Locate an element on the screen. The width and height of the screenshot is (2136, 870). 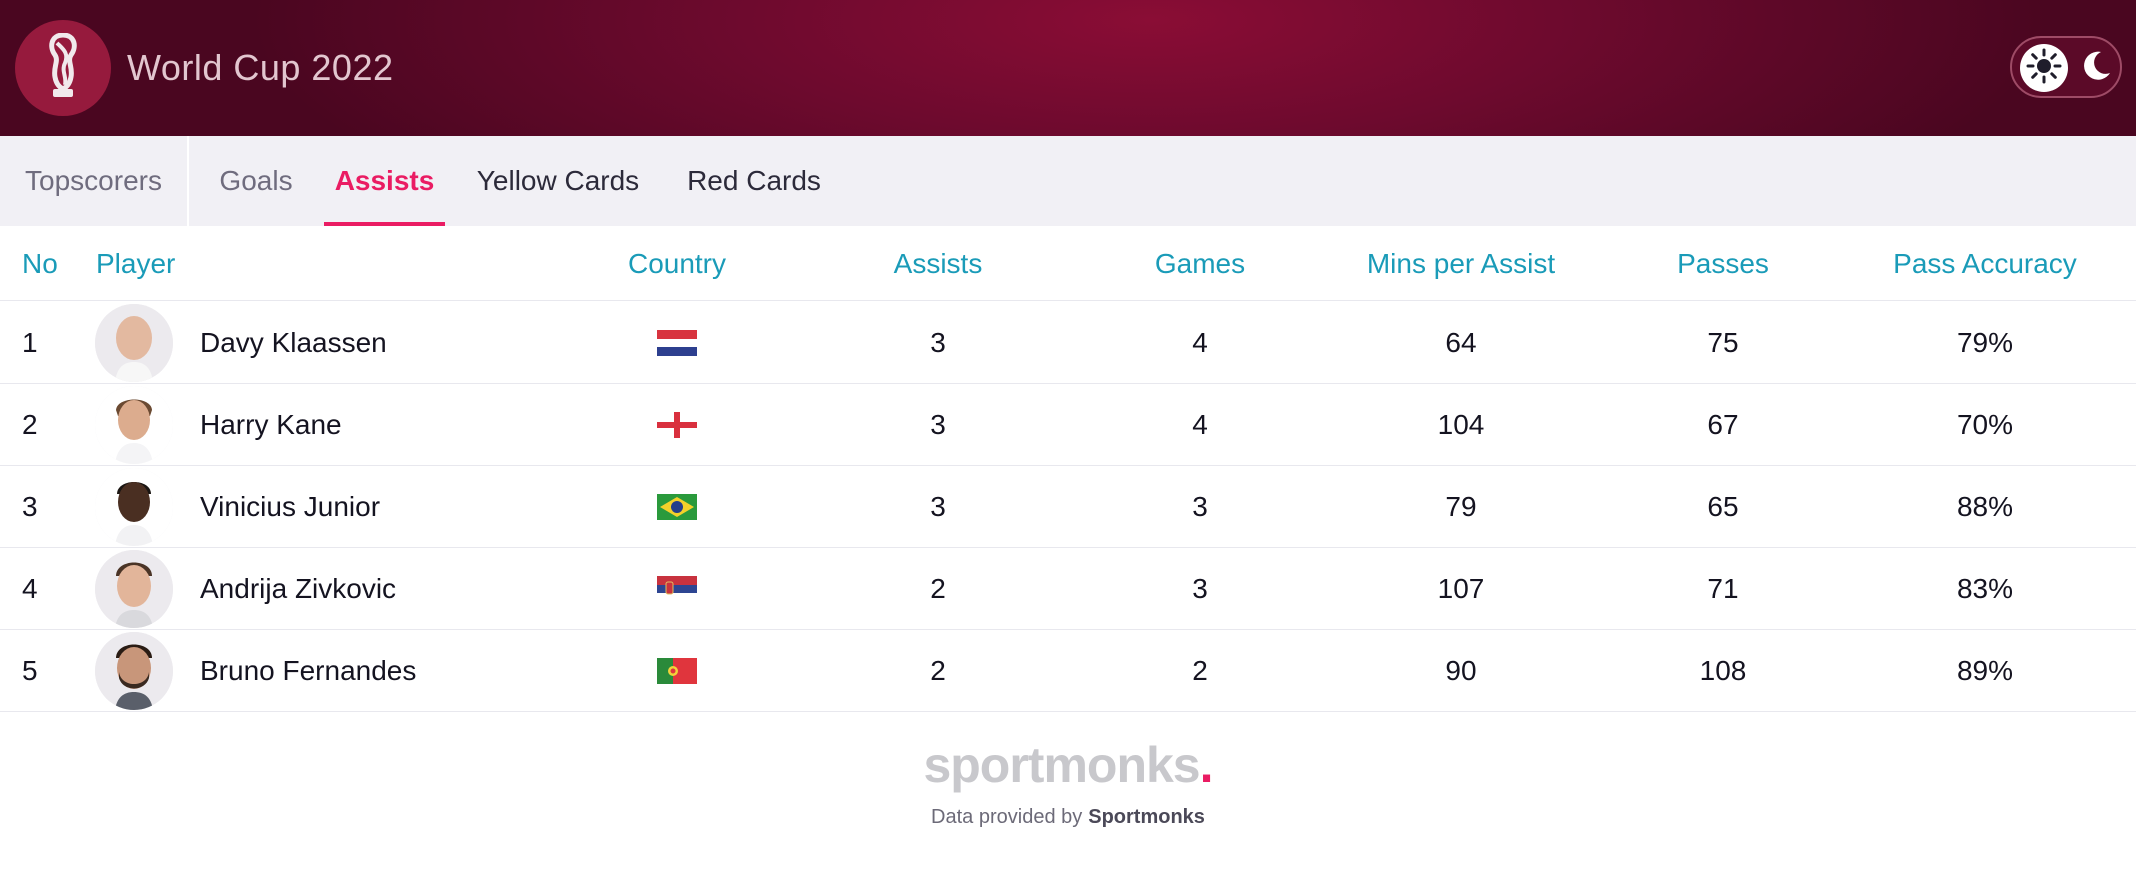
games-cell: 2 is located at coordinates (1200, 670).